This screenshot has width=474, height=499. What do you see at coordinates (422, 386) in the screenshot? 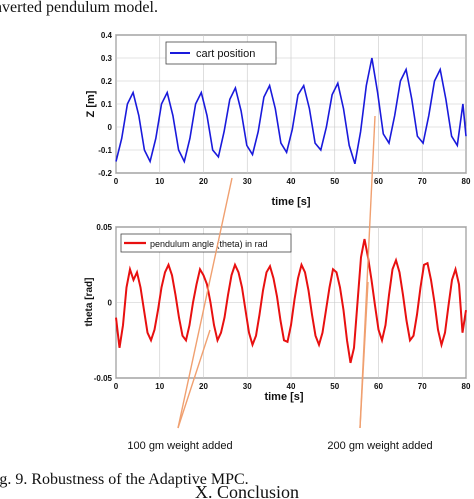
I see `bottom-x-tick-label: 70` at bounding box center [422, 386].